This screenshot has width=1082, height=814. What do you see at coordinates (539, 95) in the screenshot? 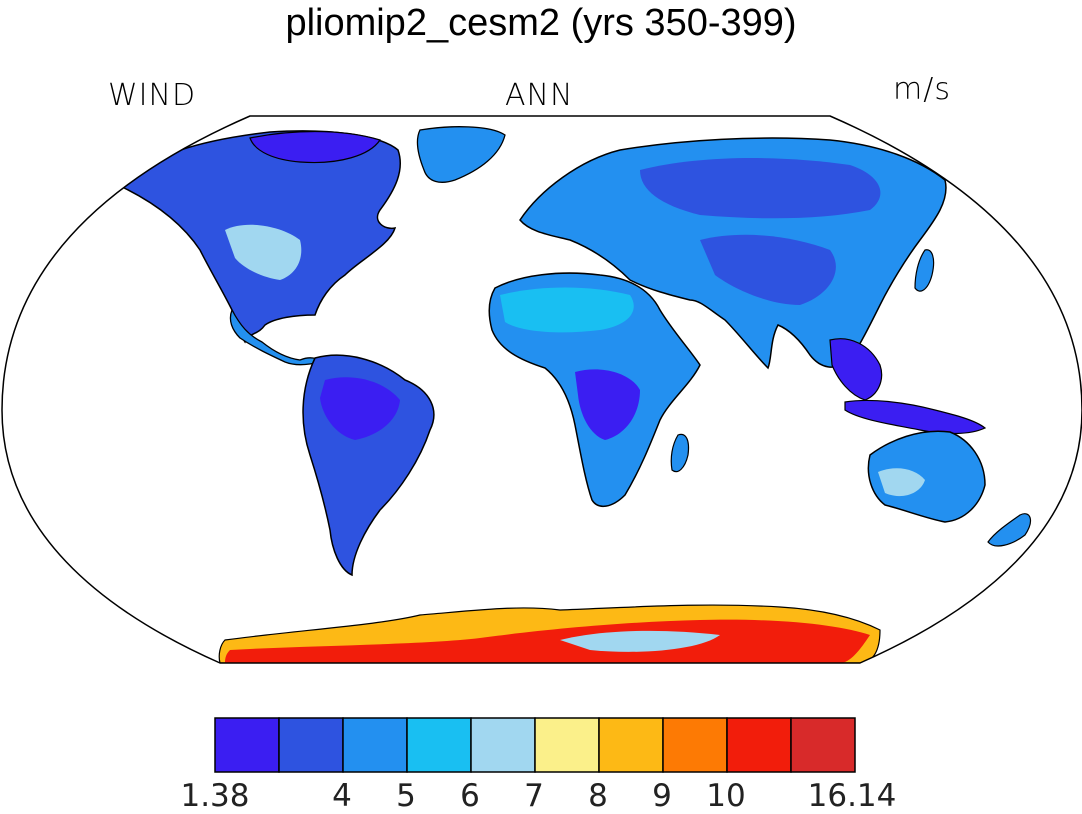
I see `season-label: ANN` at bounding box center [539, 95].